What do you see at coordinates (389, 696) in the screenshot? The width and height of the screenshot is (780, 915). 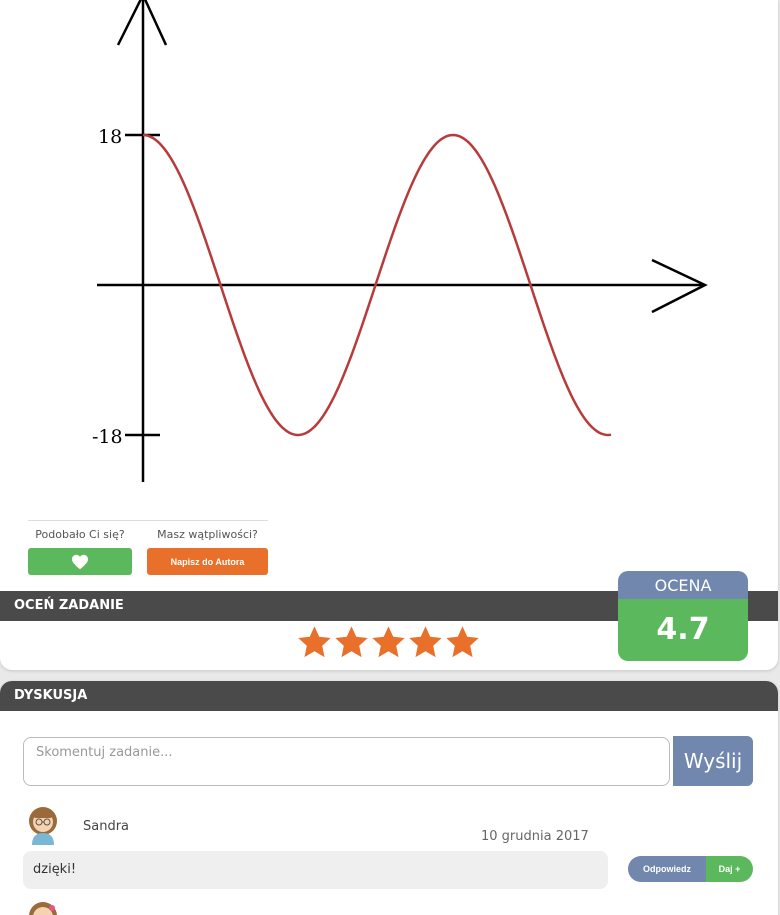 I see `discussion-header: DYSKUSJA` at bounding box center [389, 696].